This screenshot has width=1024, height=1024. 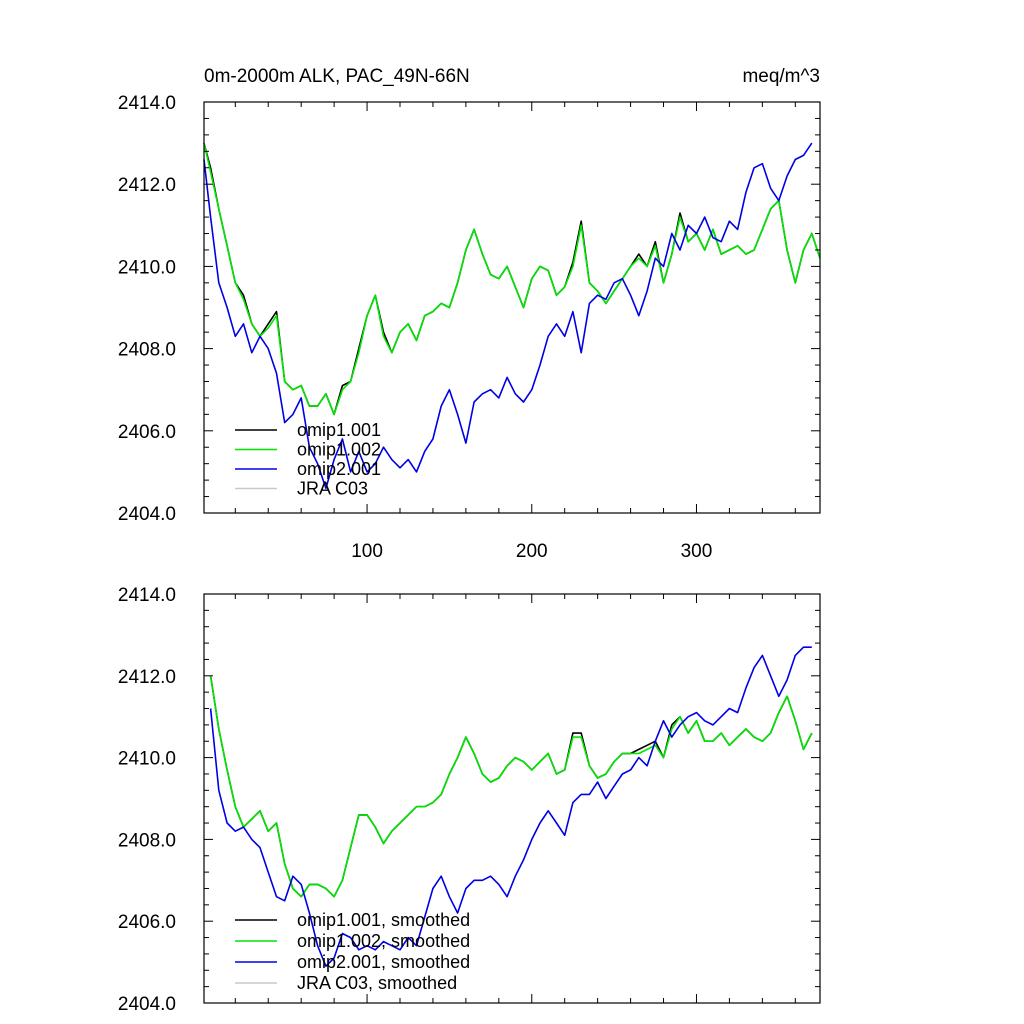 What do you see at coordinates (383, 920) in the screenshot?
I see `legend-label: omip1.001, smoothed` at bounding box center [383, 920].